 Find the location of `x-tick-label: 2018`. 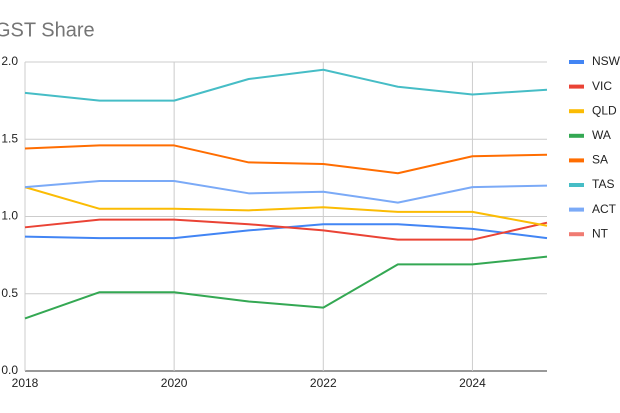

x-tick-label: 2018 is located at coordinates (25, 383).